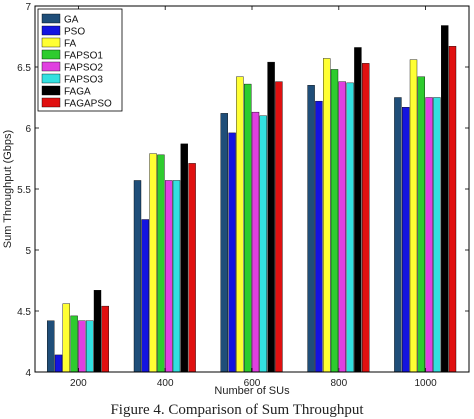 This screenshot has height=419, width=474. What do you see at coordinates (237, 410) in the screenshot?
I see `figure-caption: Figure 4. Comparison of Sum Throughput` at bounding box center [237, 410].